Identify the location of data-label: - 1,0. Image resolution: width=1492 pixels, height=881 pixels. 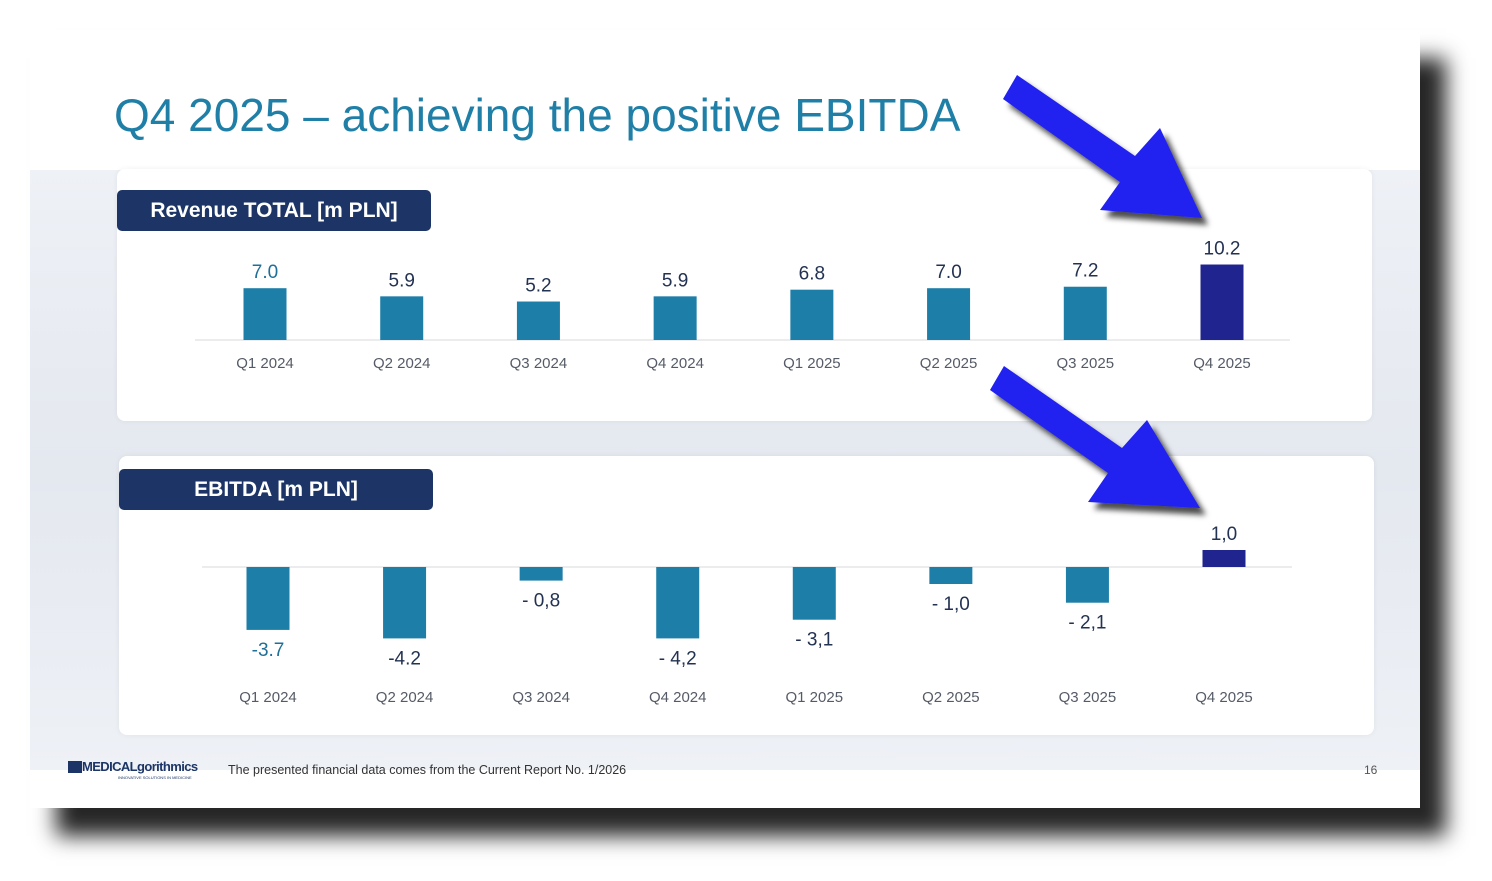
(951, 604).